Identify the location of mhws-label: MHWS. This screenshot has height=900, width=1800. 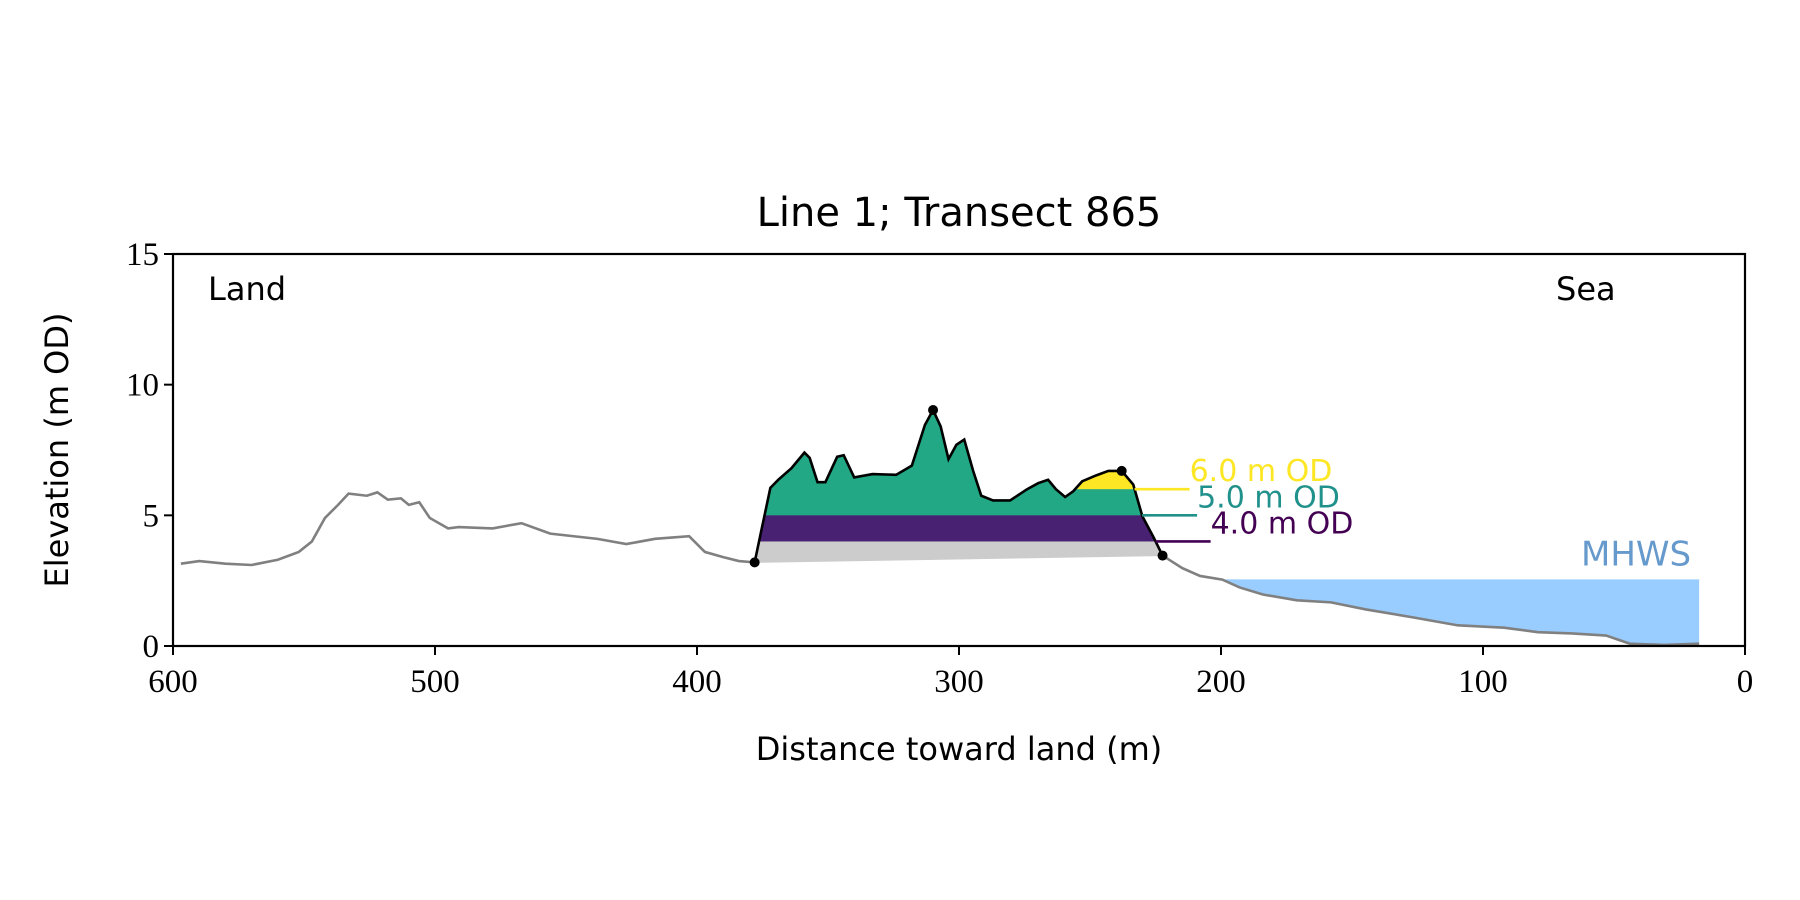
(1636, 554).